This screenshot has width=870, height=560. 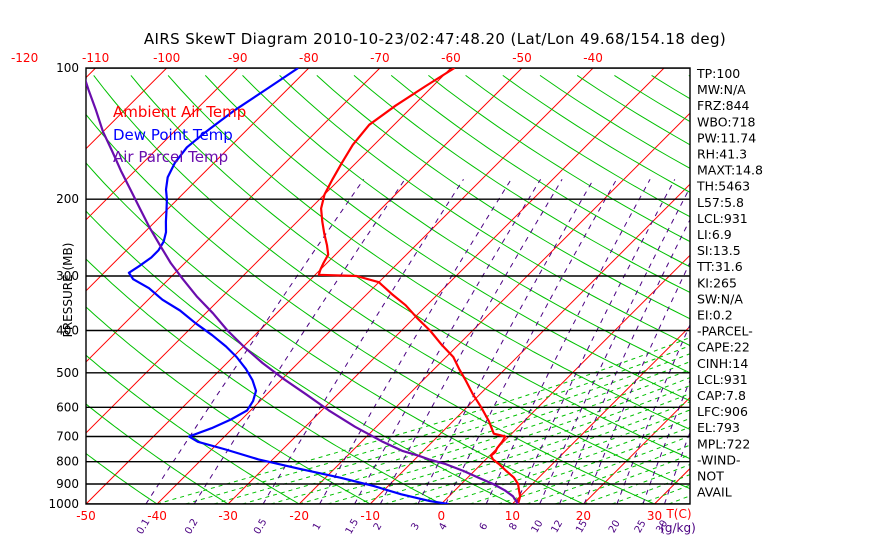 I want to click on stat-line: -PARCEL-, so click(x=725, y=331).